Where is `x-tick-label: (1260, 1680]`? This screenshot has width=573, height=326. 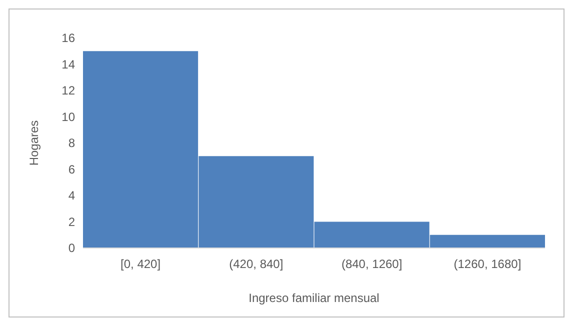
x-tick-label: (1260, 1680] is located at coordinates (488, 264).